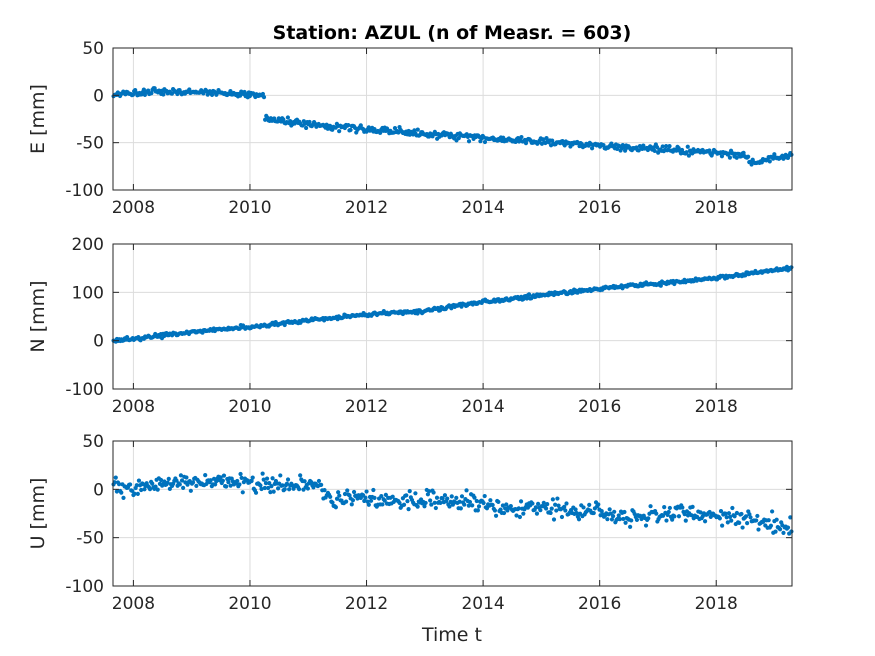 The width and height of the screenshot is (875, 656). What do you see at coordinates (90, 539) in the screenshot?
I see `y-tick-label: -50` at bounding box center [90, 539].